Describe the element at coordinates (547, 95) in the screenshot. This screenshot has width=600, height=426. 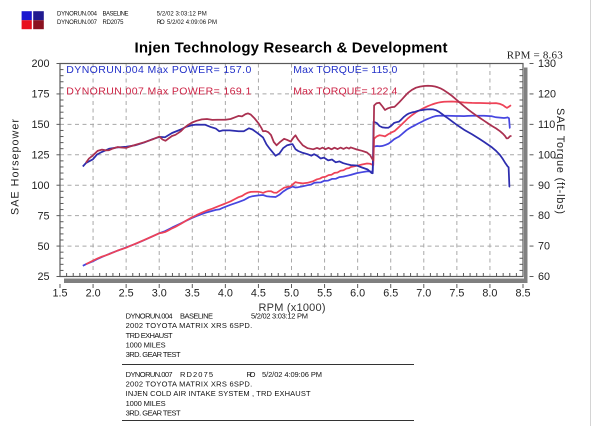
I see `svg-text: 120` at that location.